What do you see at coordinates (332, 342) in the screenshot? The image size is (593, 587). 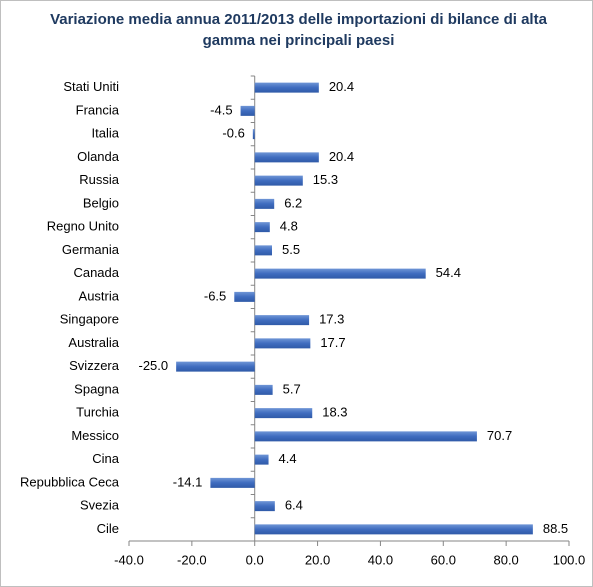 I see `data-label: 17.7` at bounding box center [332, 342].